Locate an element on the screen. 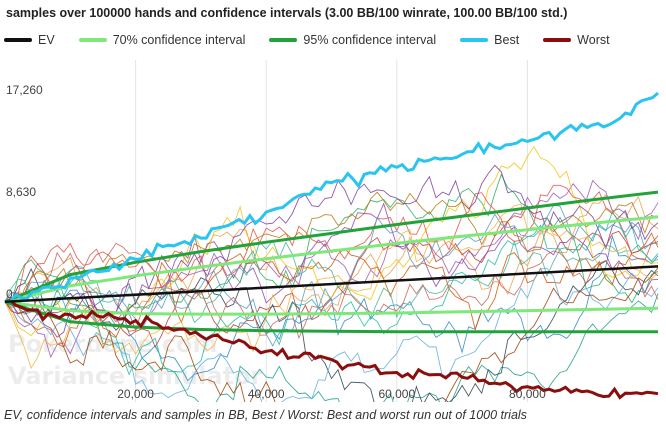 Image resolution: width=666 pixels, height=433 pixels. x-tick-label: 80,000 is located at coordinates (527, 394).